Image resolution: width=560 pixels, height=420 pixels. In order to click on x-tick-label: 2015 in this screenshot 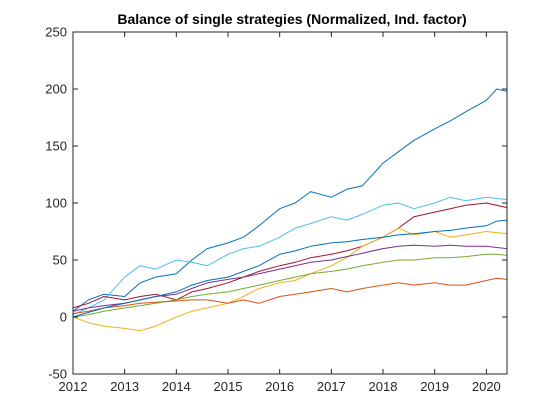, I will do `click(228, 386)`.